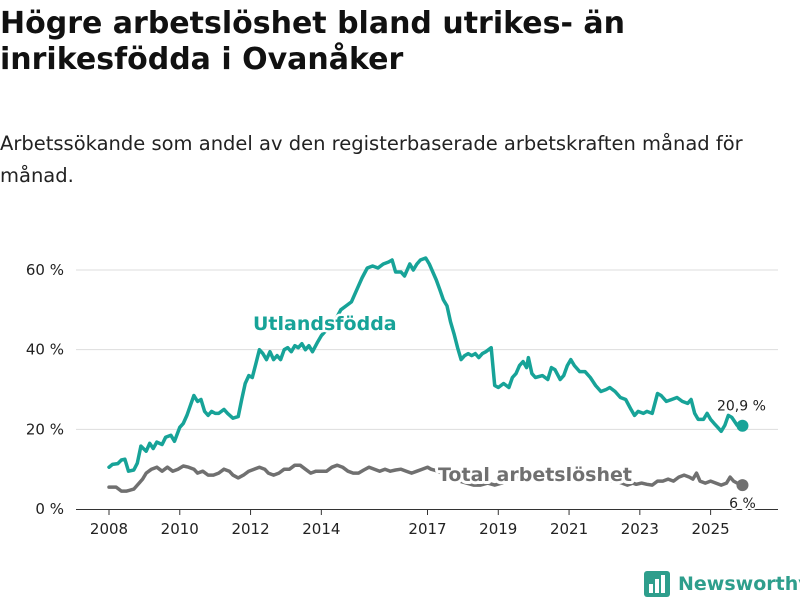  What do you see at coordinates (109, 529) in the screenshot?
I see `x-tick-label: 2008` at bounding box center [109, 529].